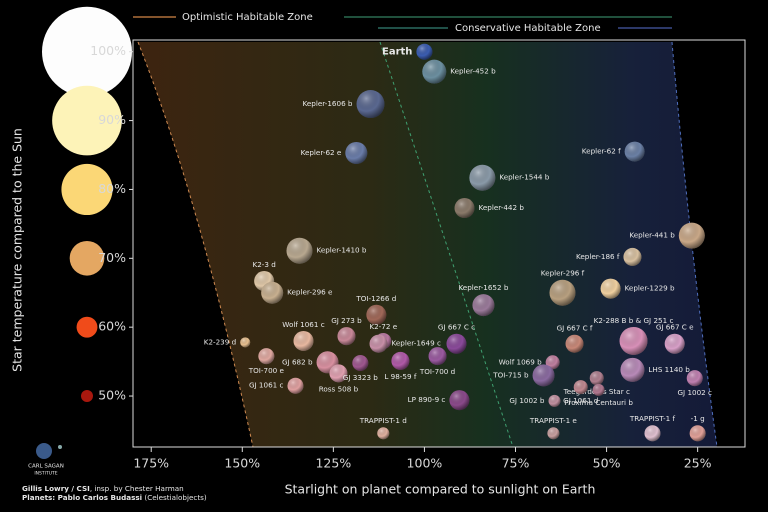 The image size is (768, 512). I want to click on planet-label: Kepler-62 f, so click(601, 151).